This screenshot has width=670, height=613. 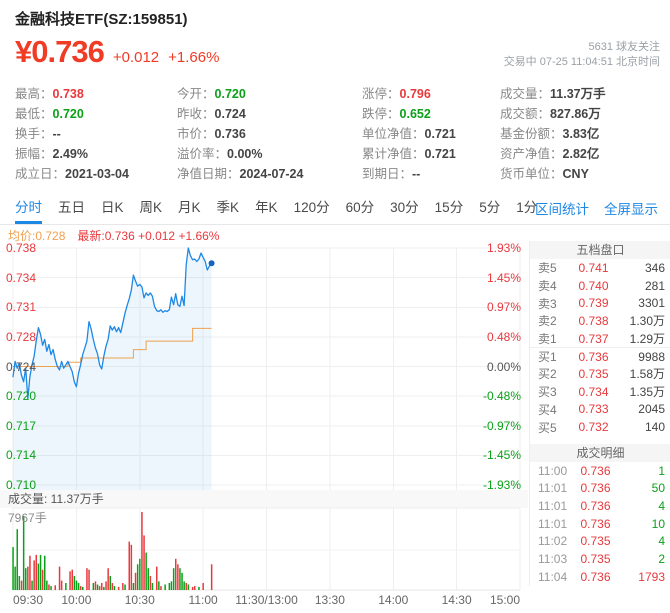 I want to click on y-axis-percent-label: 1.45%, so click(x=503, y=277).